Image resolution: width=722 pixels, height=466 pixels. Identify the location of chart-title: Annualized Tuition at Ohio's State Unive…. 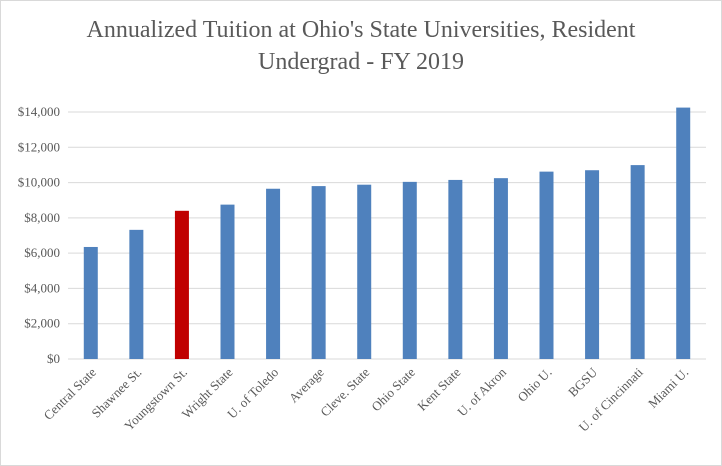
(361, 46).